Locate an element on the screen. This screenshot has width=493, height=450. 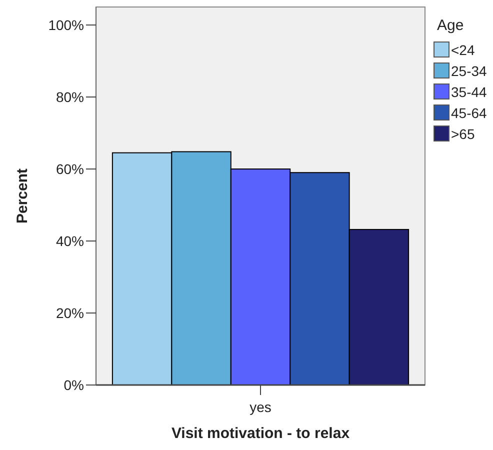
y-tick-label: 80% is located at coordinates (70, 96).